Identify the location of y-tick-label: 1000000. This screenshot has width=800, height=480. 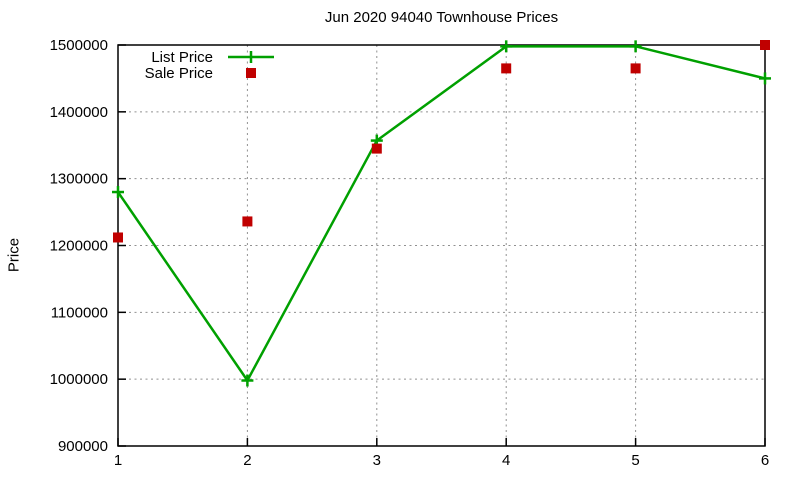
(79, 379).